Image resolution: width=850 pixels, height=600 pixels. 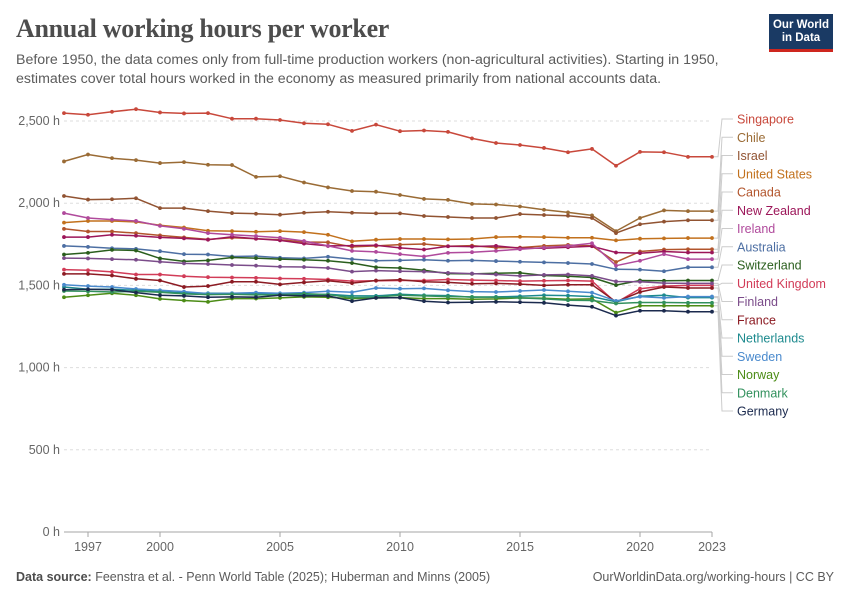 I want to click on legend-label-denmark: Denmark, so click(x=762, y=393).